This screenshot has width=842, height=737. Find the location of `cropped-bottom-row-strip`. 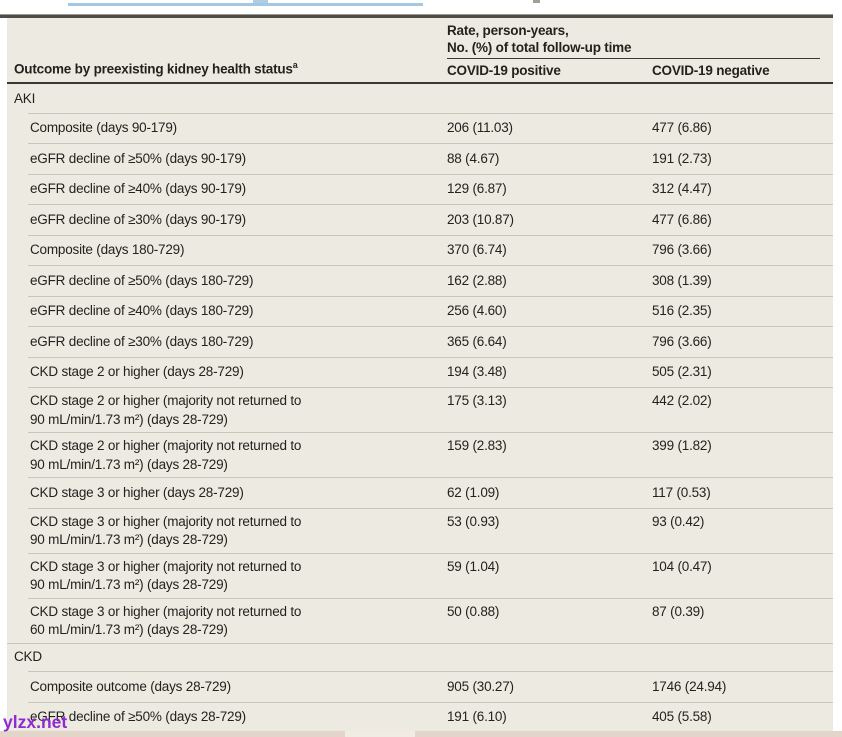

cropped-bottom-row-strip is located at coordinates (421, 734).